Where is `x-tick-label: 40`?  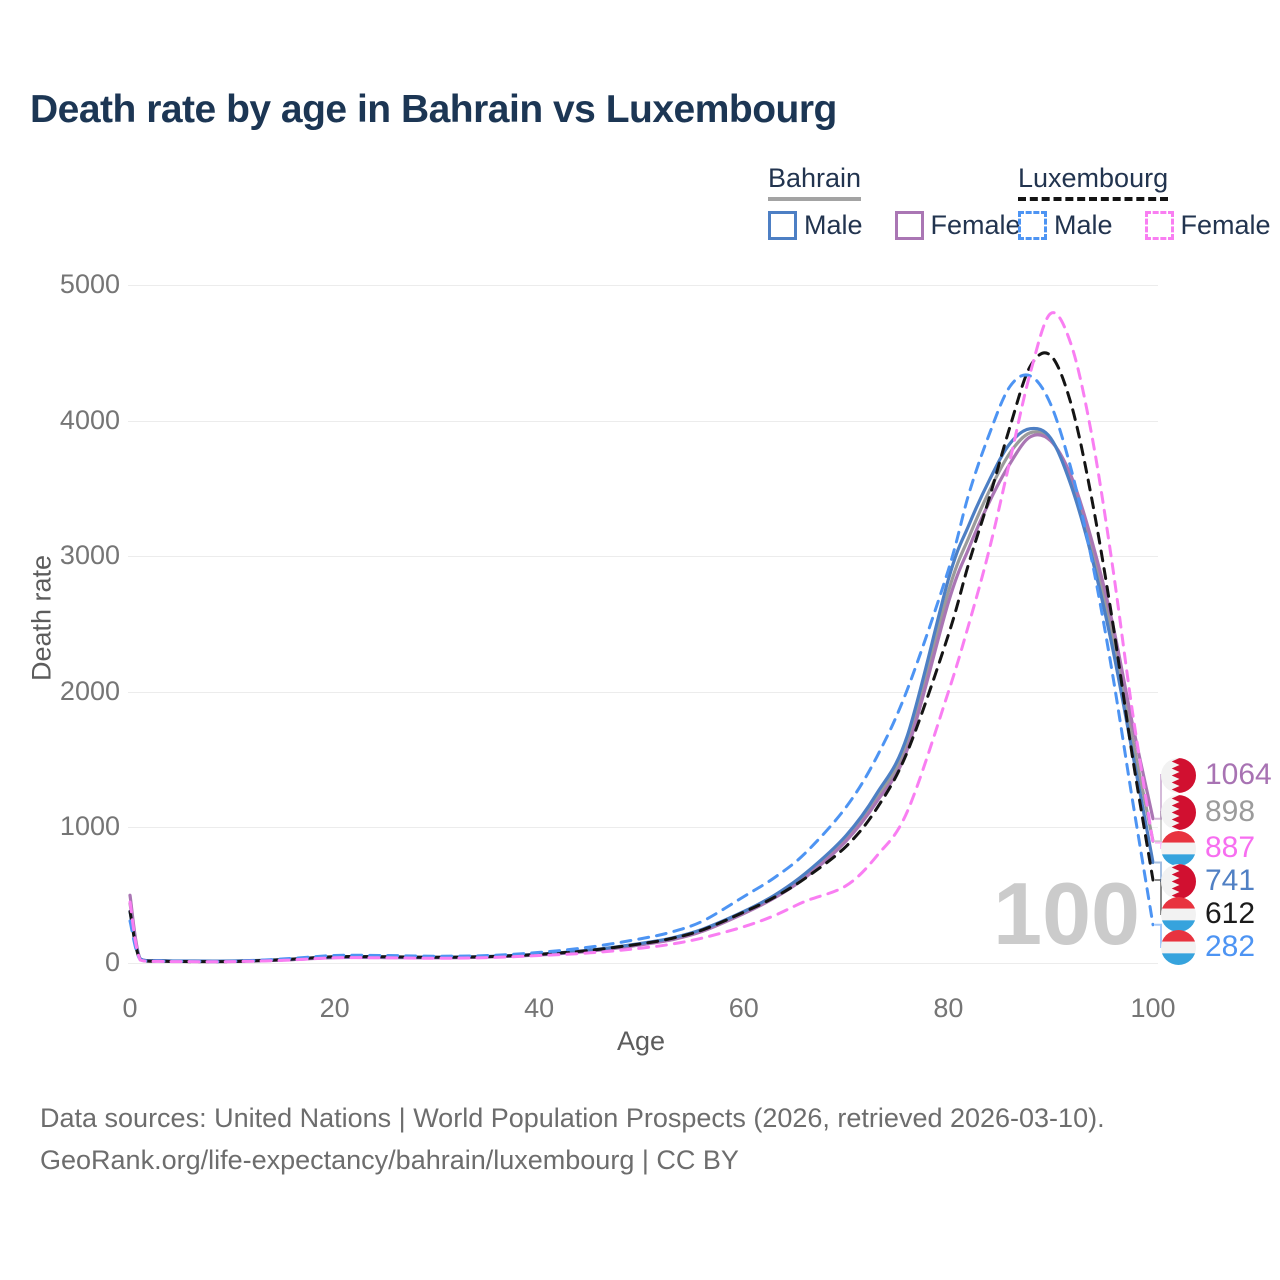
x-tick-label: 40 is located at coordinates (539, 1008).